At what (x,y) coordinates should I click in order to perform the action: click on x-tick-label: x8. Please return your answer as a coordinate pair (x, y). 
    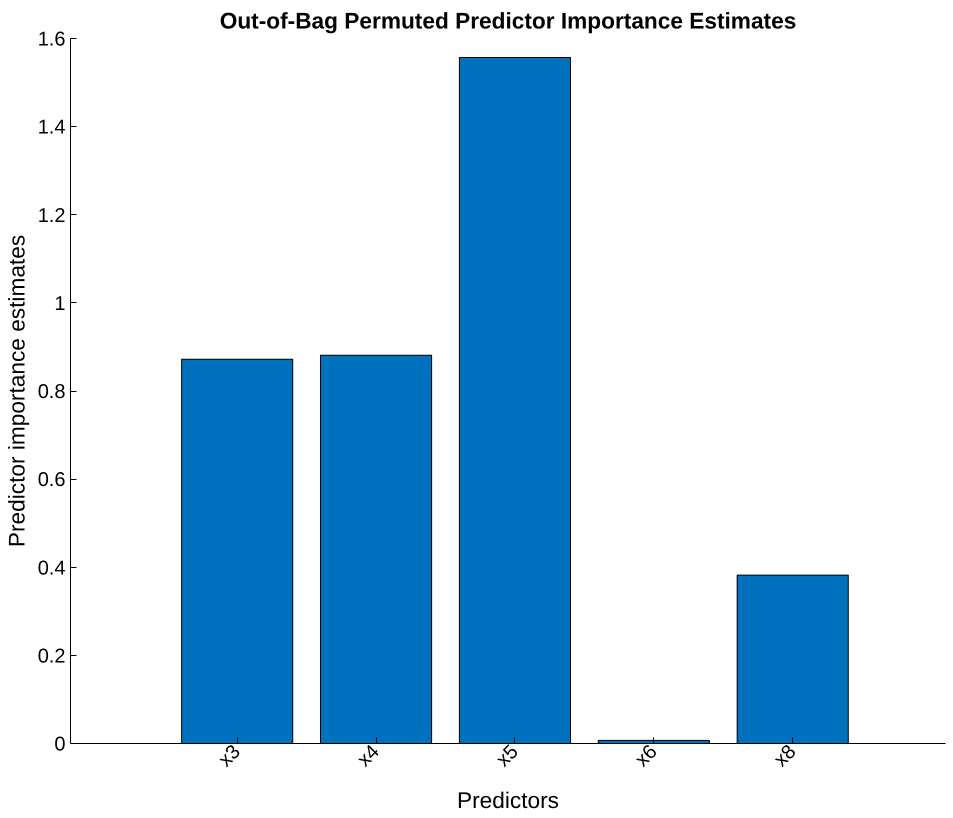
    Looking at the image, I should click on (785, 756).